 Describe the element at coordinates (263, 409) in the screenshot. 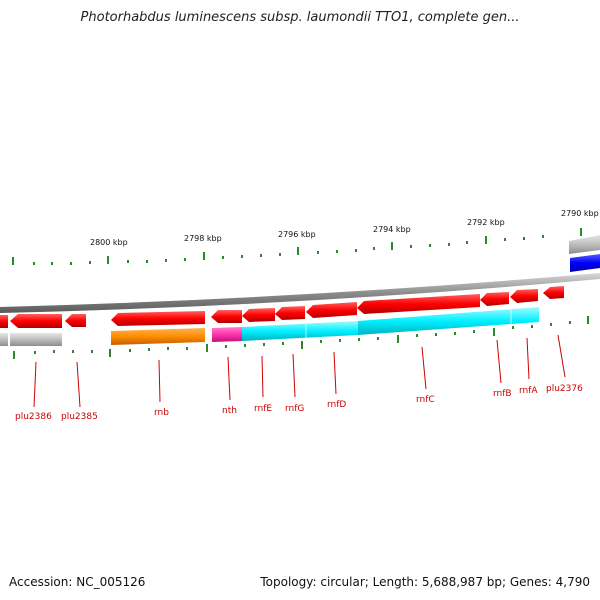

I see `gene-label-rnfE: rnfE` at that location.